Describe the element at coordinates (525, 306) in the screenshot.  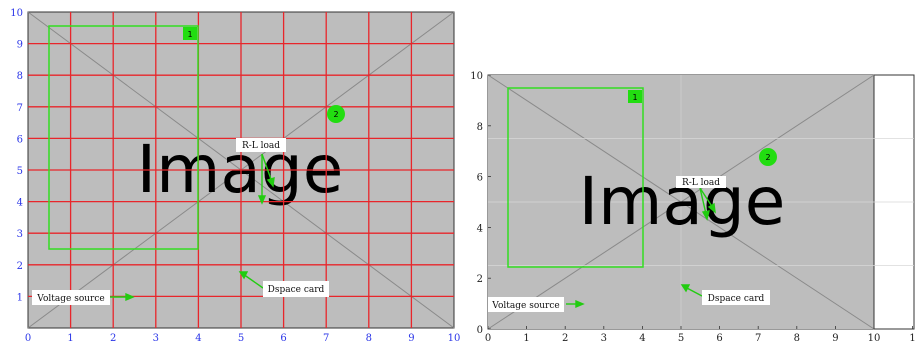
I see `right-voltage-label: Voltage source` at that location.